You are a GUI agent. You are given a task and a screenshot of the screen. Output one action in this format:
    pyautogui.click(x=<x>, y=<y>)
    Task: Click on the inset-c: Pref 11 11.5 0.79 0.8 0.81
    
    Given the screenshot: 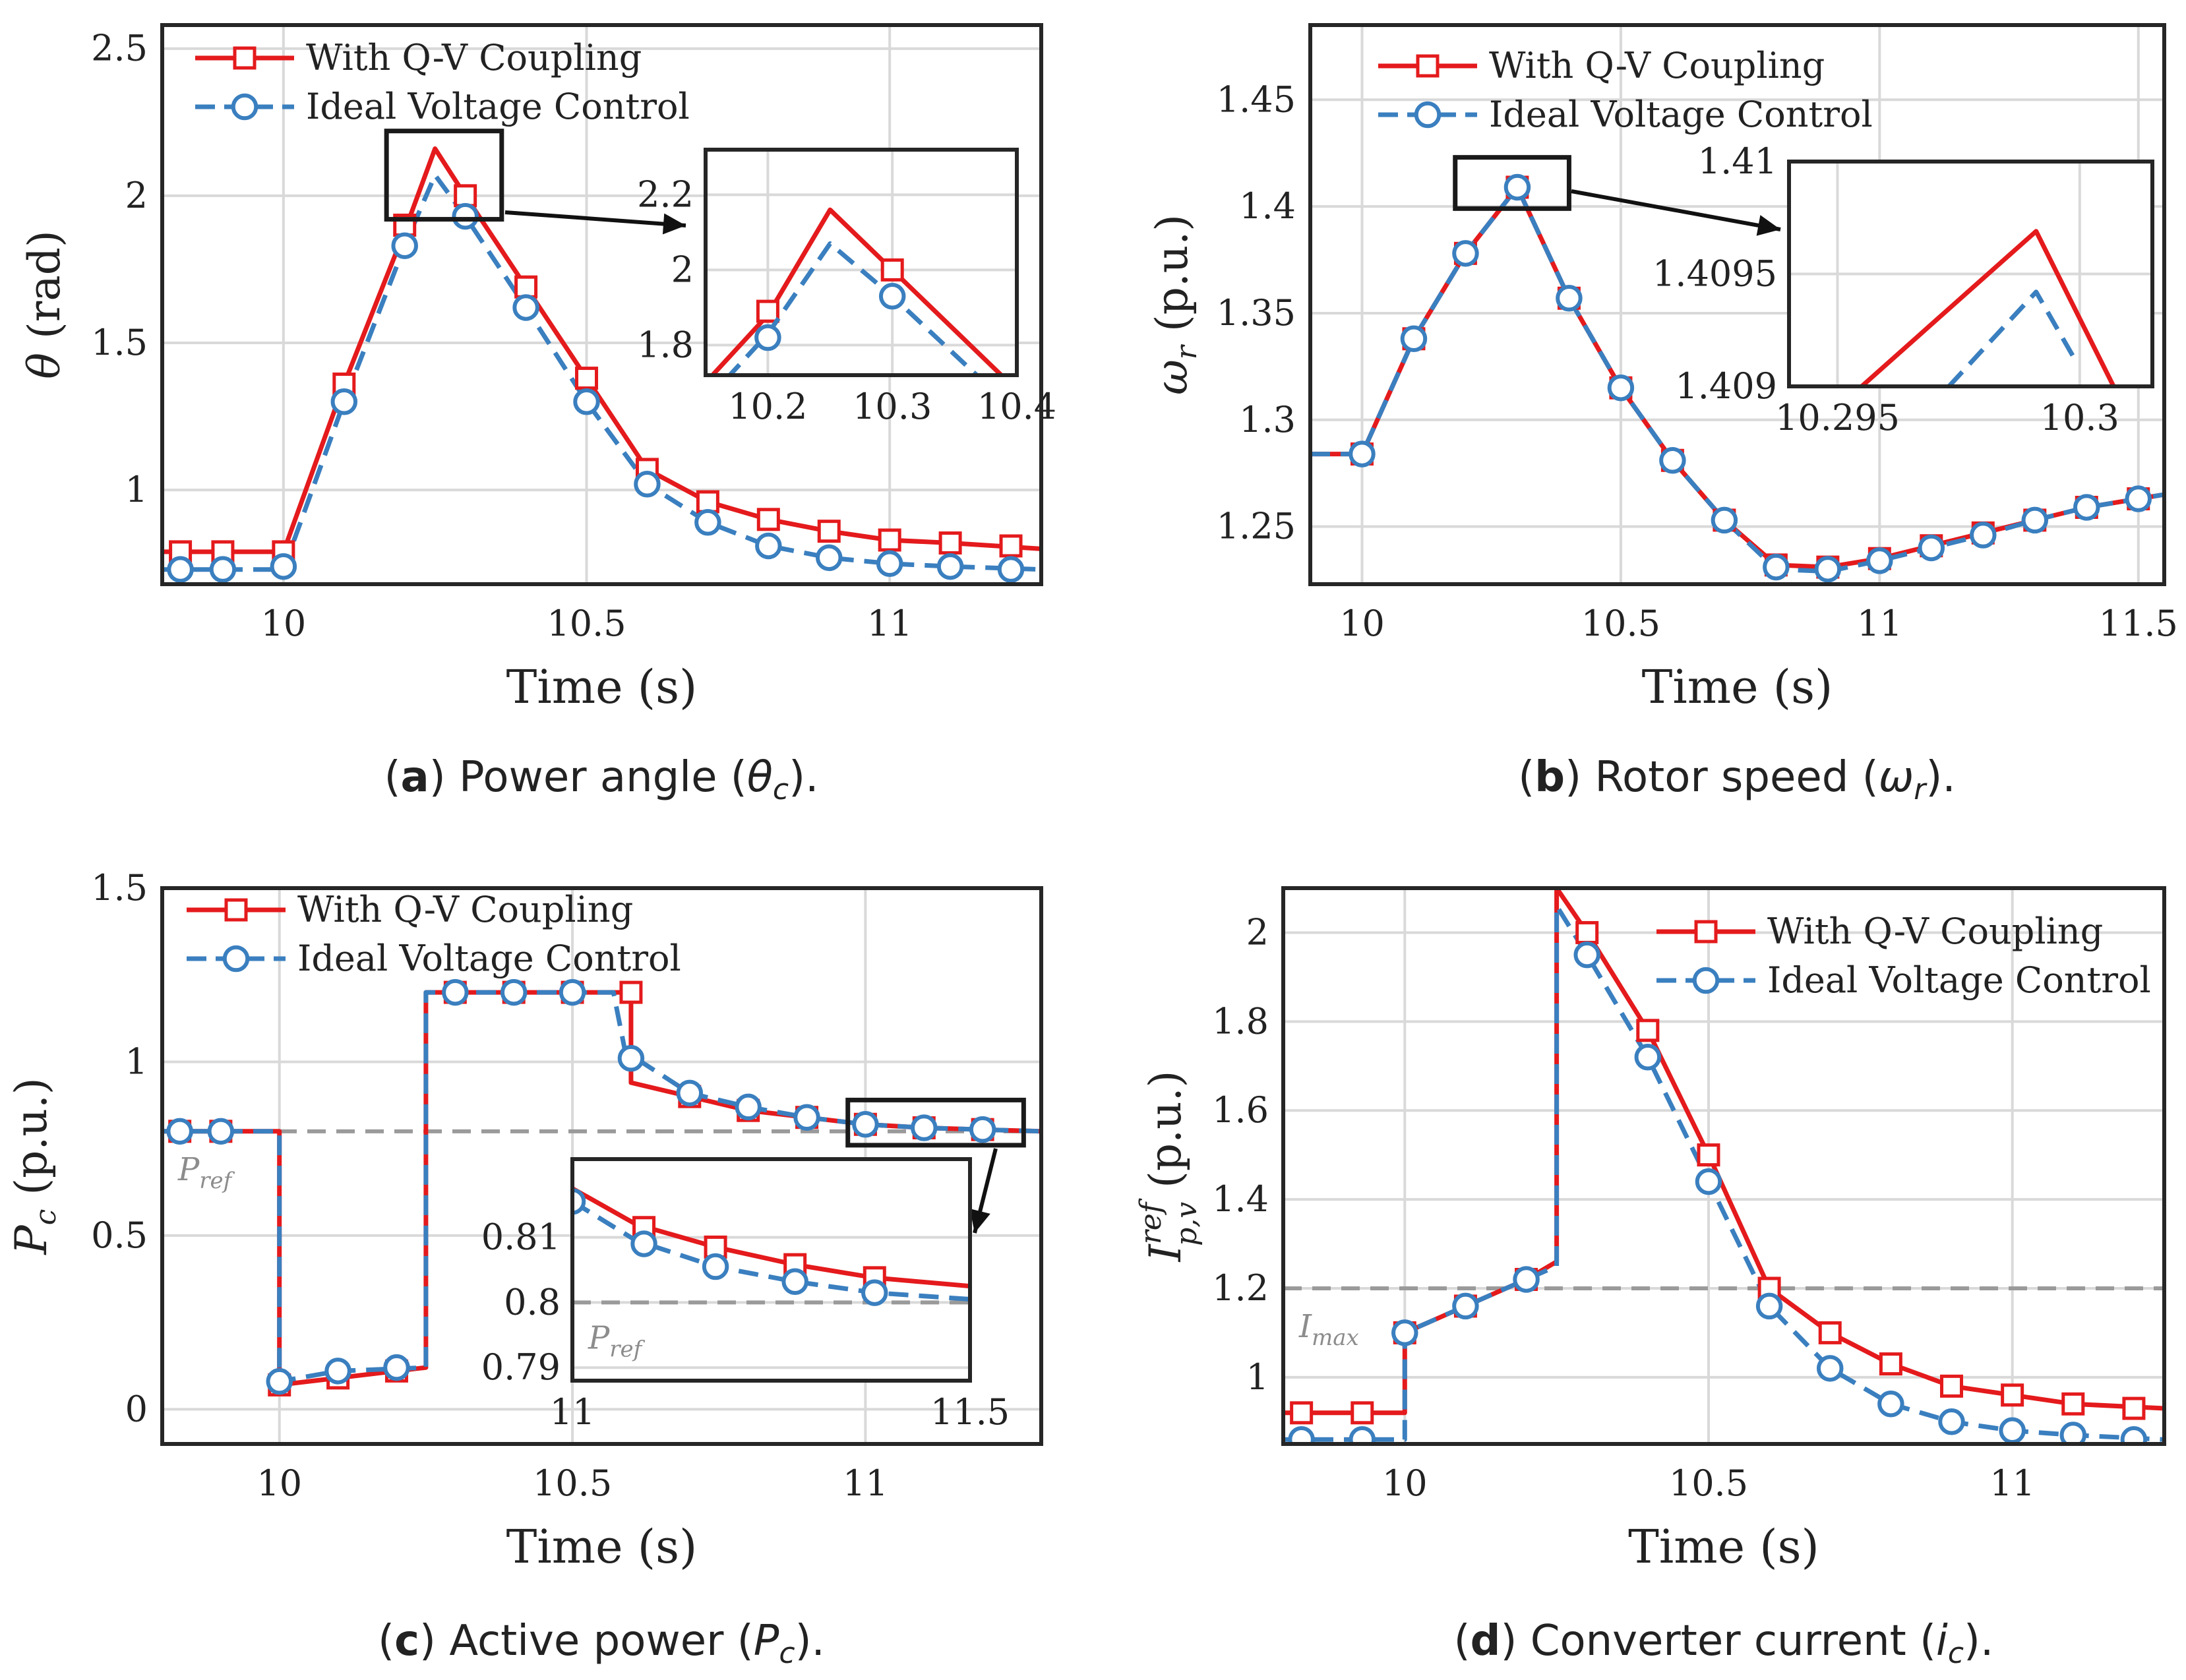 What is the action you would take?
    pyautogui.click(x=745, y=1295)
    